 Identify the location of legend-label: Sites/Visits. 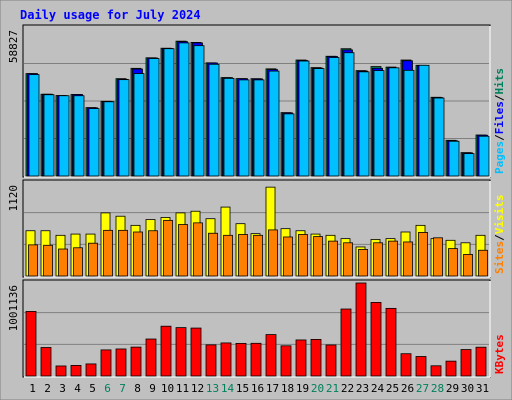
(499, 235).